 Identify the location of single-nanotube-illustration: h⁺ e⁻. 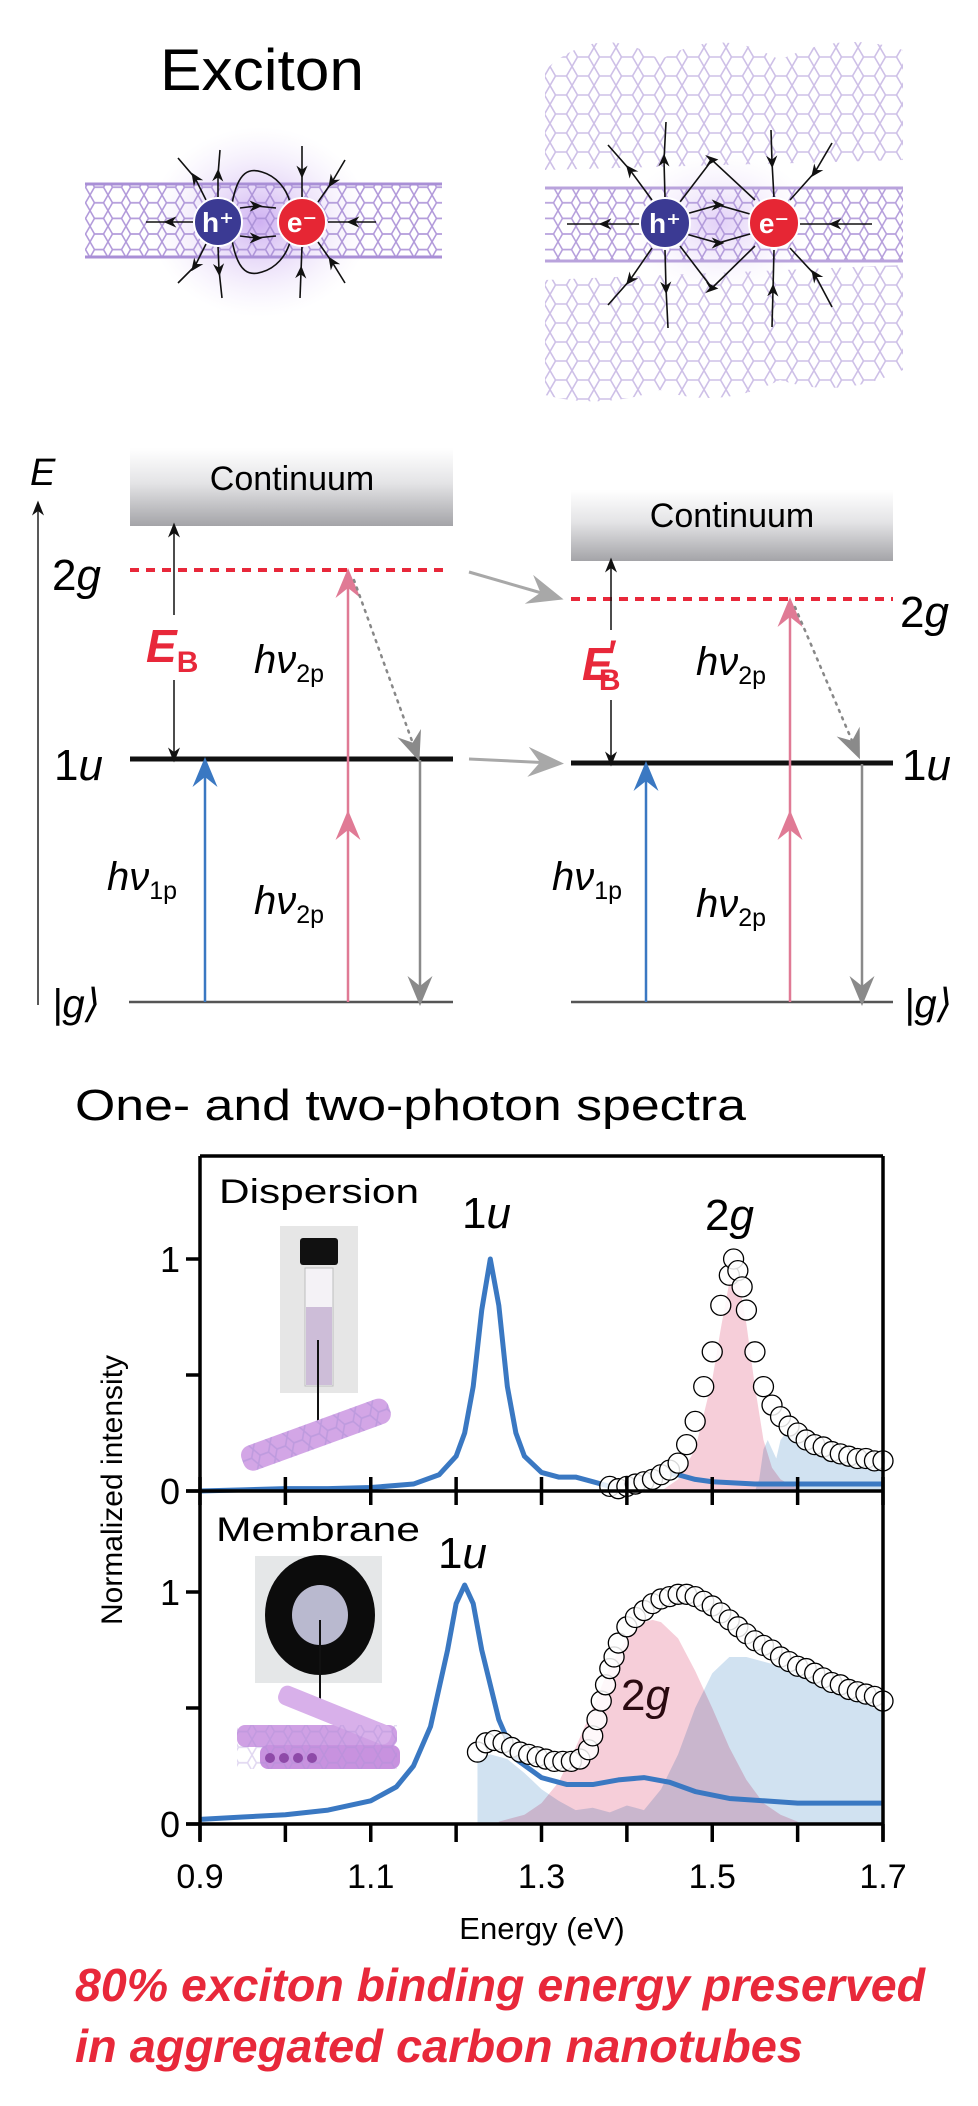
(263, 222).